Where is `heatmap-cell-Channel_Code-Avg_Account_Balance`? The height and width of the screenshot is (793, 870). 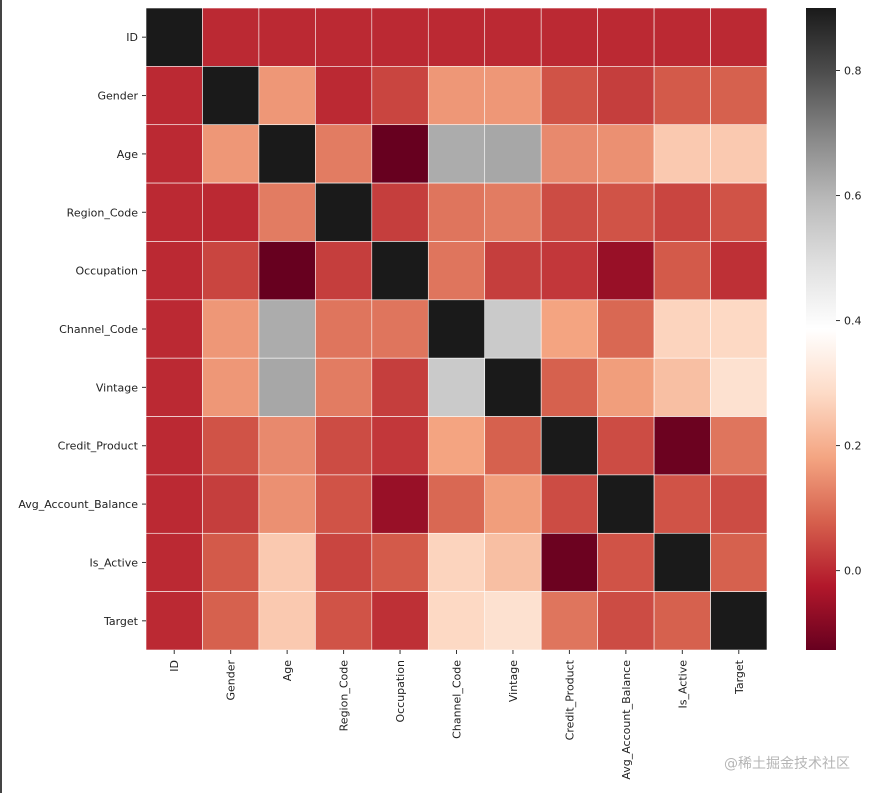 heatmap-cell-Channel_Code-Avg_Account_Balance is located at coordinates (626, 329).